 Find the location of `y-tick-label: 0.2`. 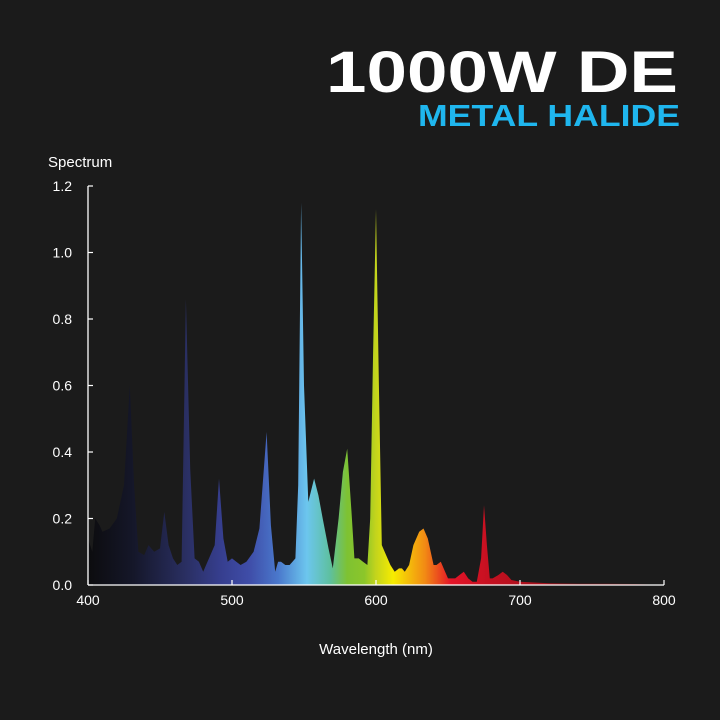

y-tick-label: 0.2 is located at coordinates (63, 519).